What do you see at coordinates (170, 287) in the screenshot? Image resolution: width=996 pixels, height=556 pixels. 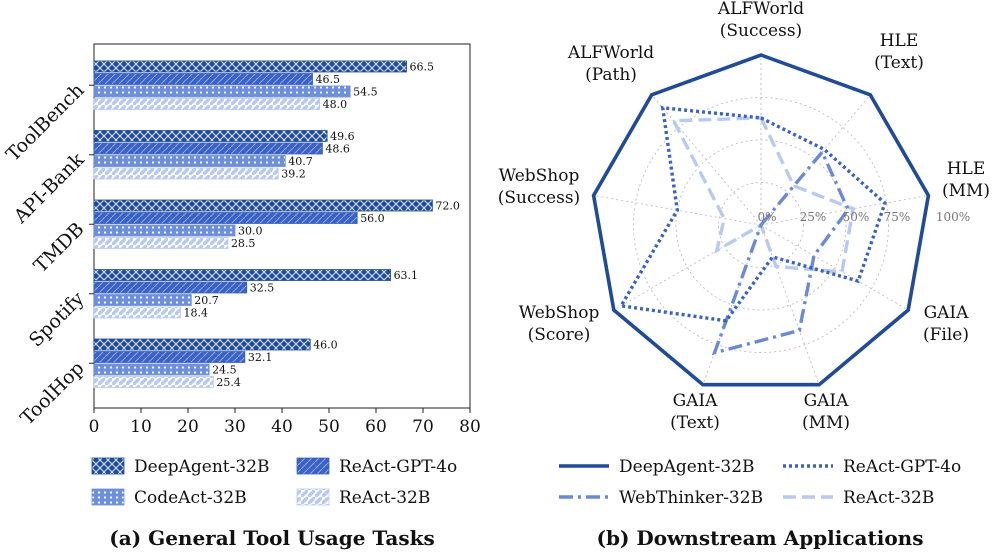 I see `bar-react-gpt-4o-spotify` at bounding box center [170, 287].